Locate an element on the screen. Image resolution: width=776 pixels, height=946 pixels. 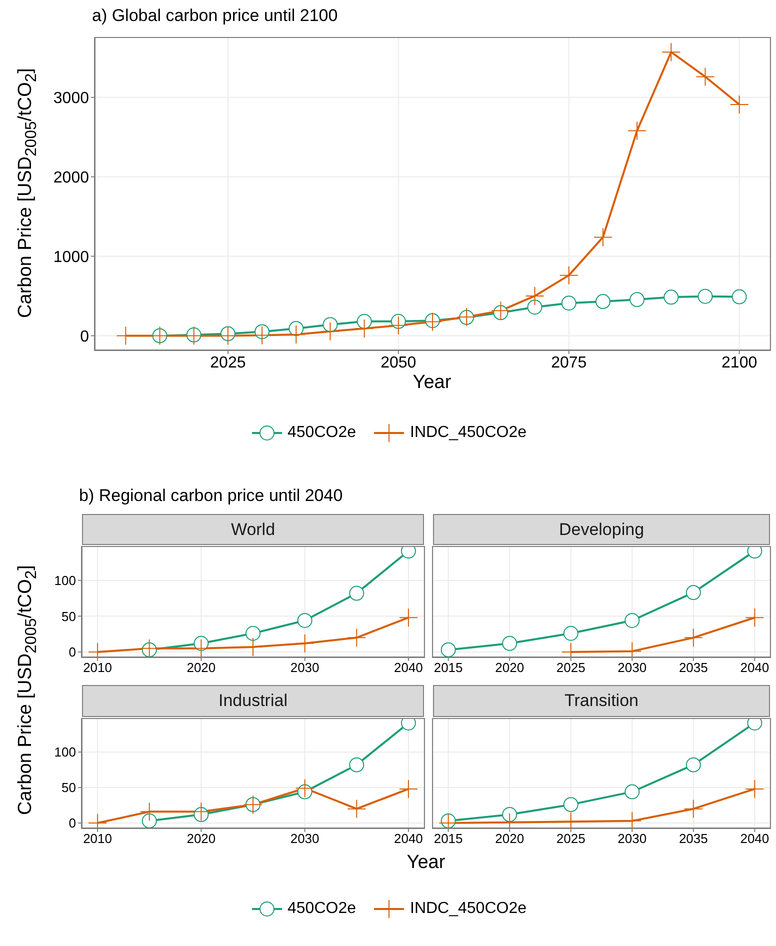
chart-title: World is located at coordinates (253, 529).